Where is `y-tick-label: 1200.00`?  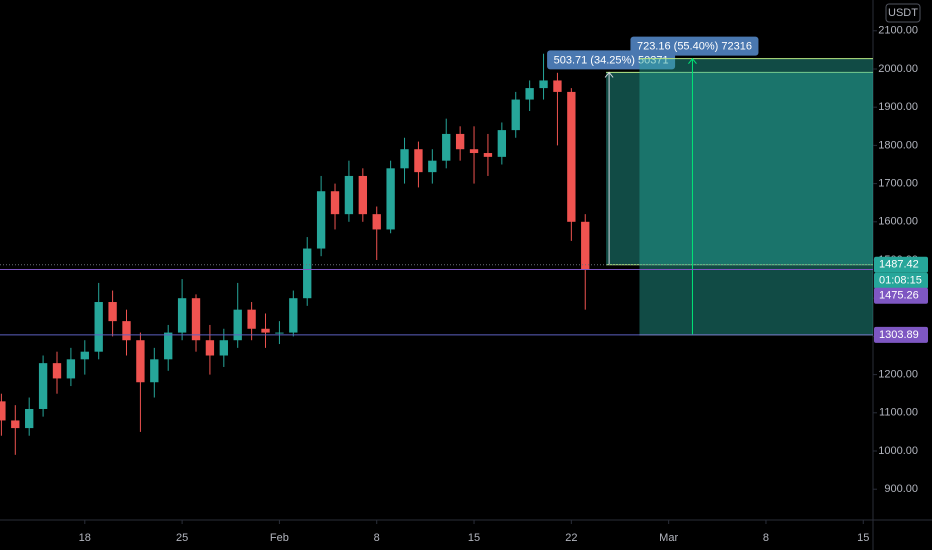 y-tick-label: 1200.00 is located at coordinates (898, 375).